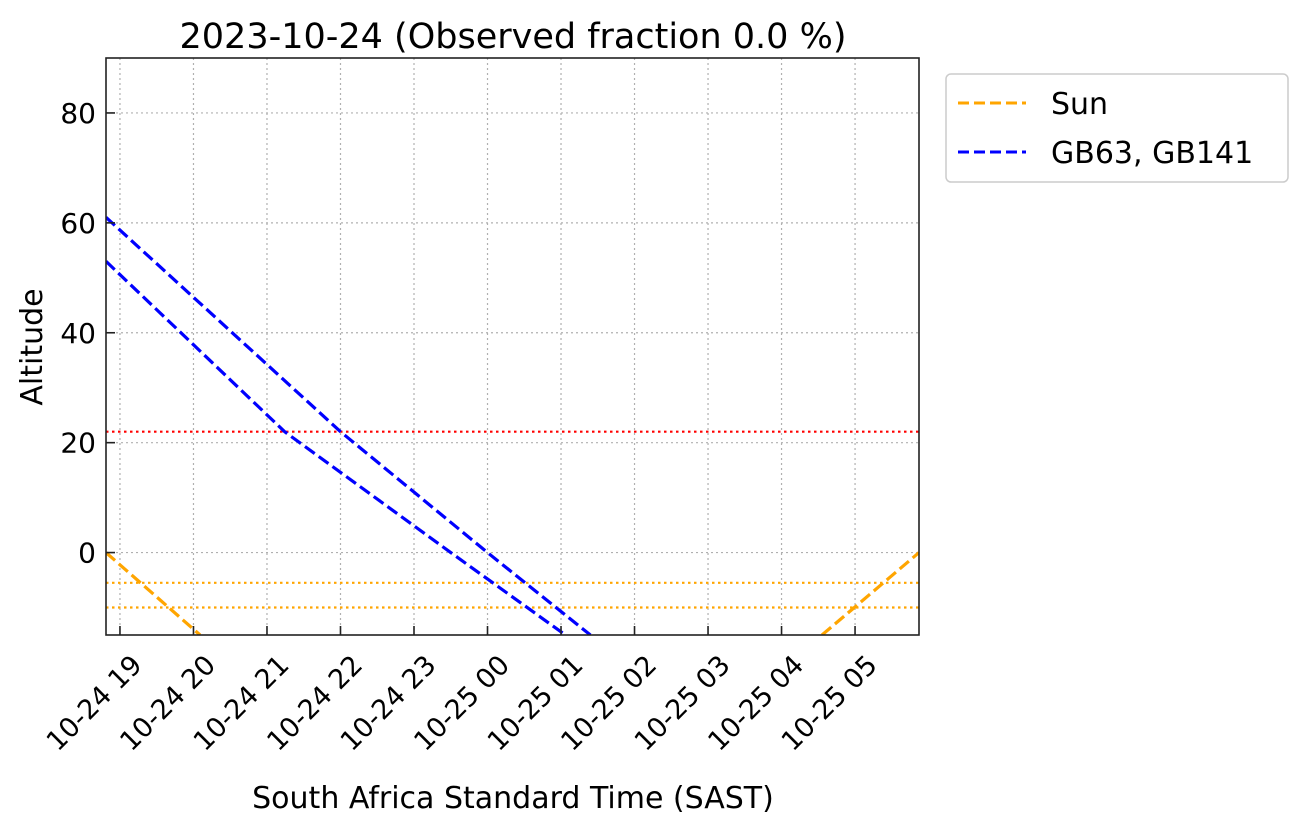 Image resolution: width=1304 pixels, height=833 pixels. Describe the element at coordinates (32, 346) in the screenshot. I see `y-axis-label: Altitude` at that location.